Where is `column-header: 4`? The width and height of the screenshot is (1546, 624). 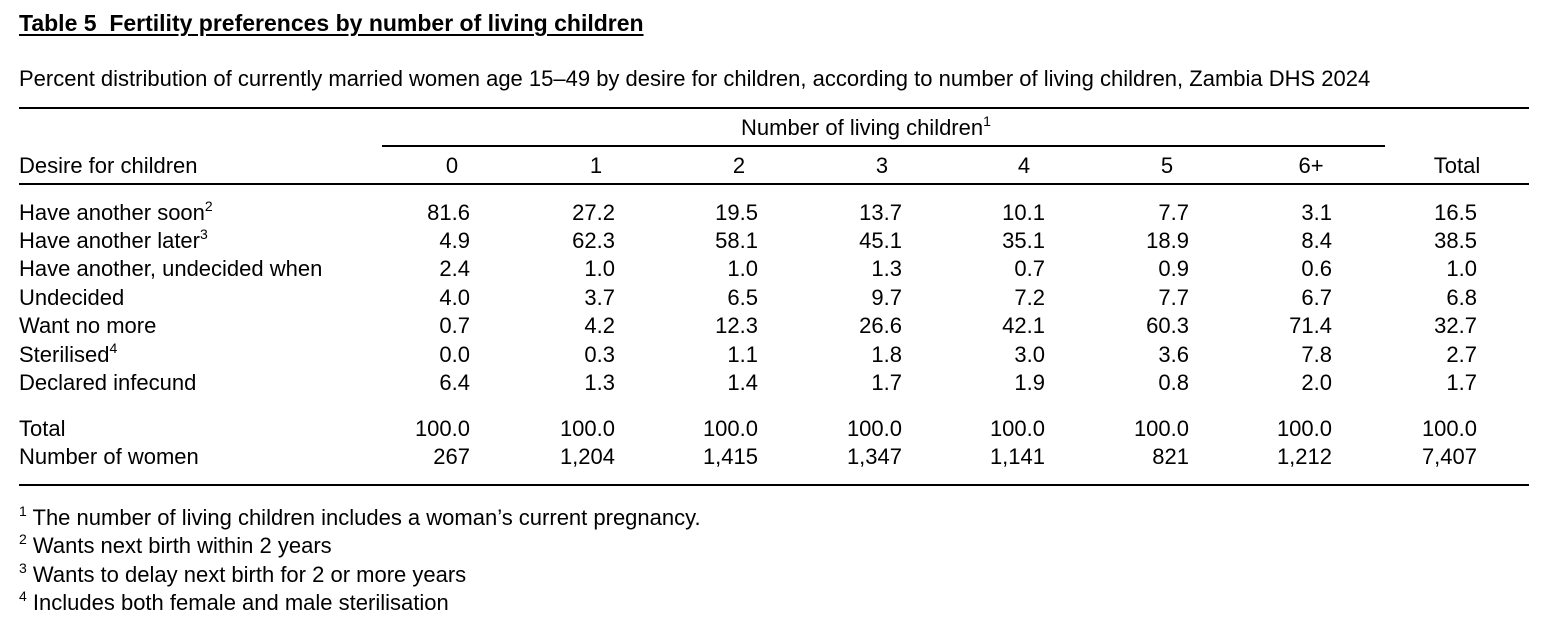
column-header: 4 is located at coordinates (1024, 165).